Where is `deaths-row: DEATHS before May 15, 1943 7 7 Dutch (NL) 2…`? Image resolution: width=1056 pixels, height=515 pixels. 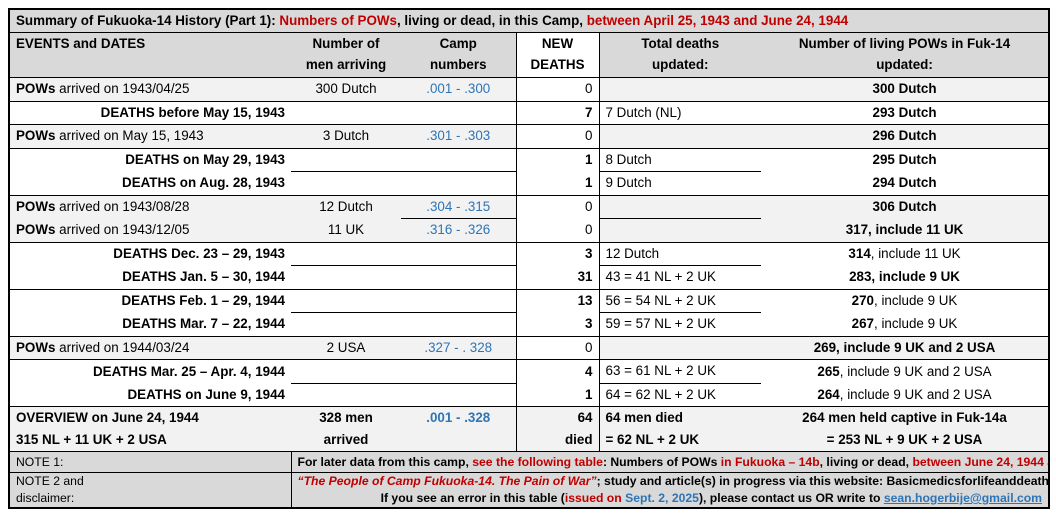 deaths-row: DEATHS before May 15, 1943 7 7 Dutch (NL) 2… is located at coordinates (529, 112).